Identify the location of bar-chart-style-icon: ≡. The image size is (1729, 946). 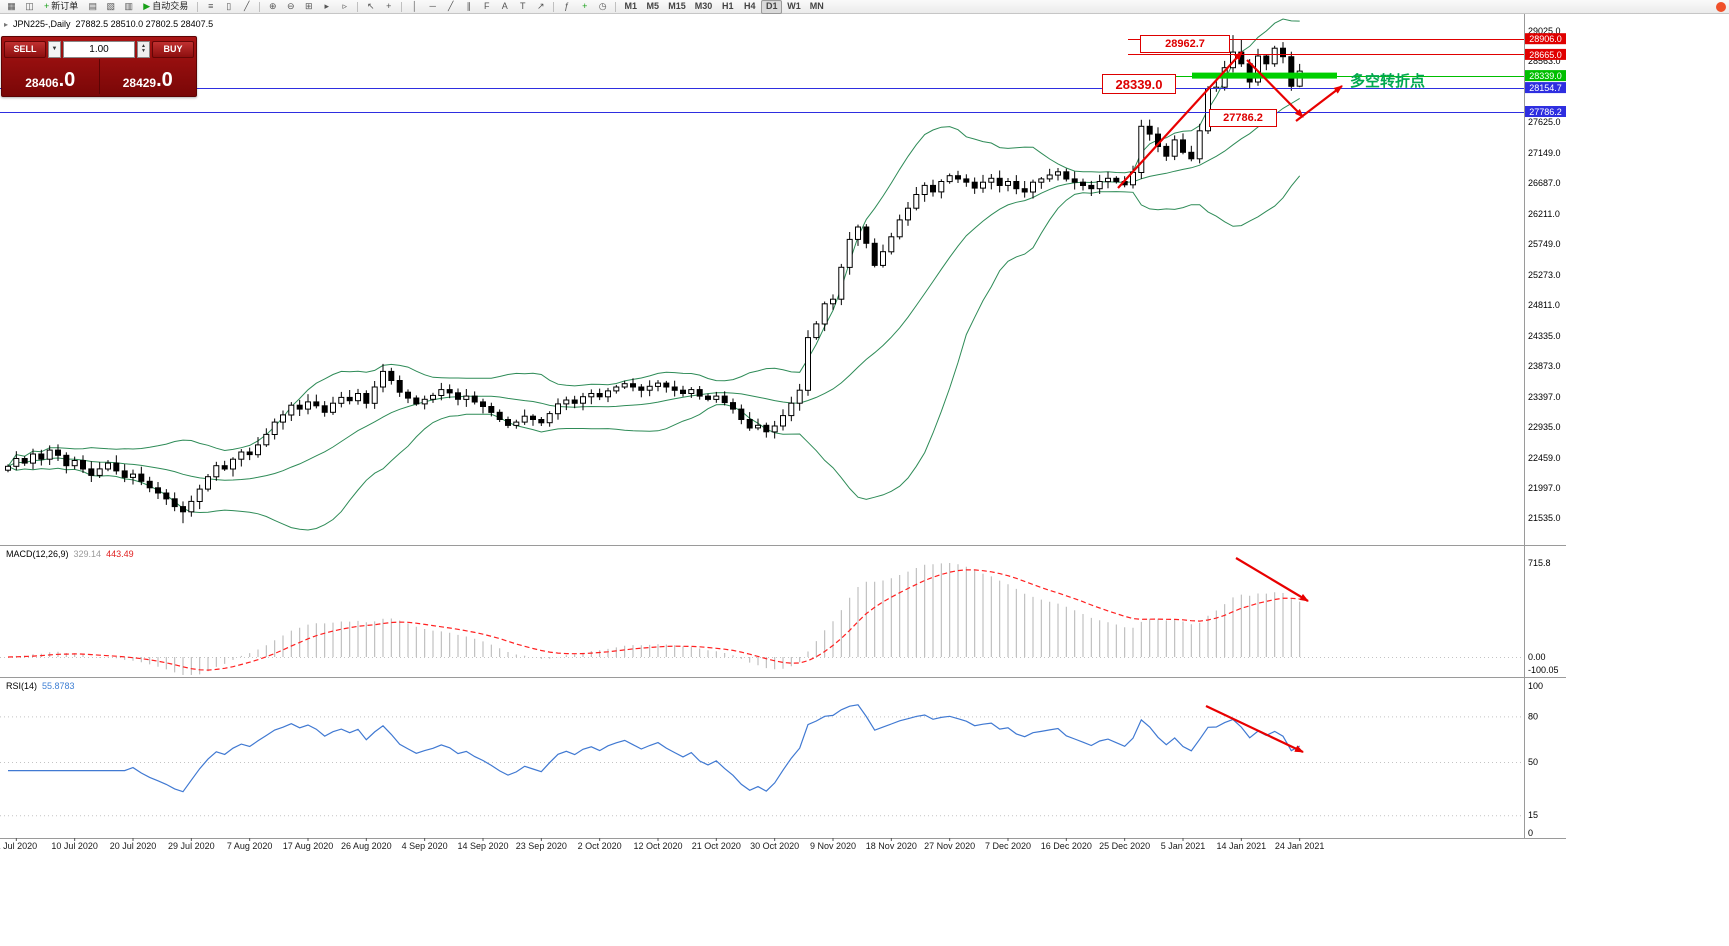
(210, 7).